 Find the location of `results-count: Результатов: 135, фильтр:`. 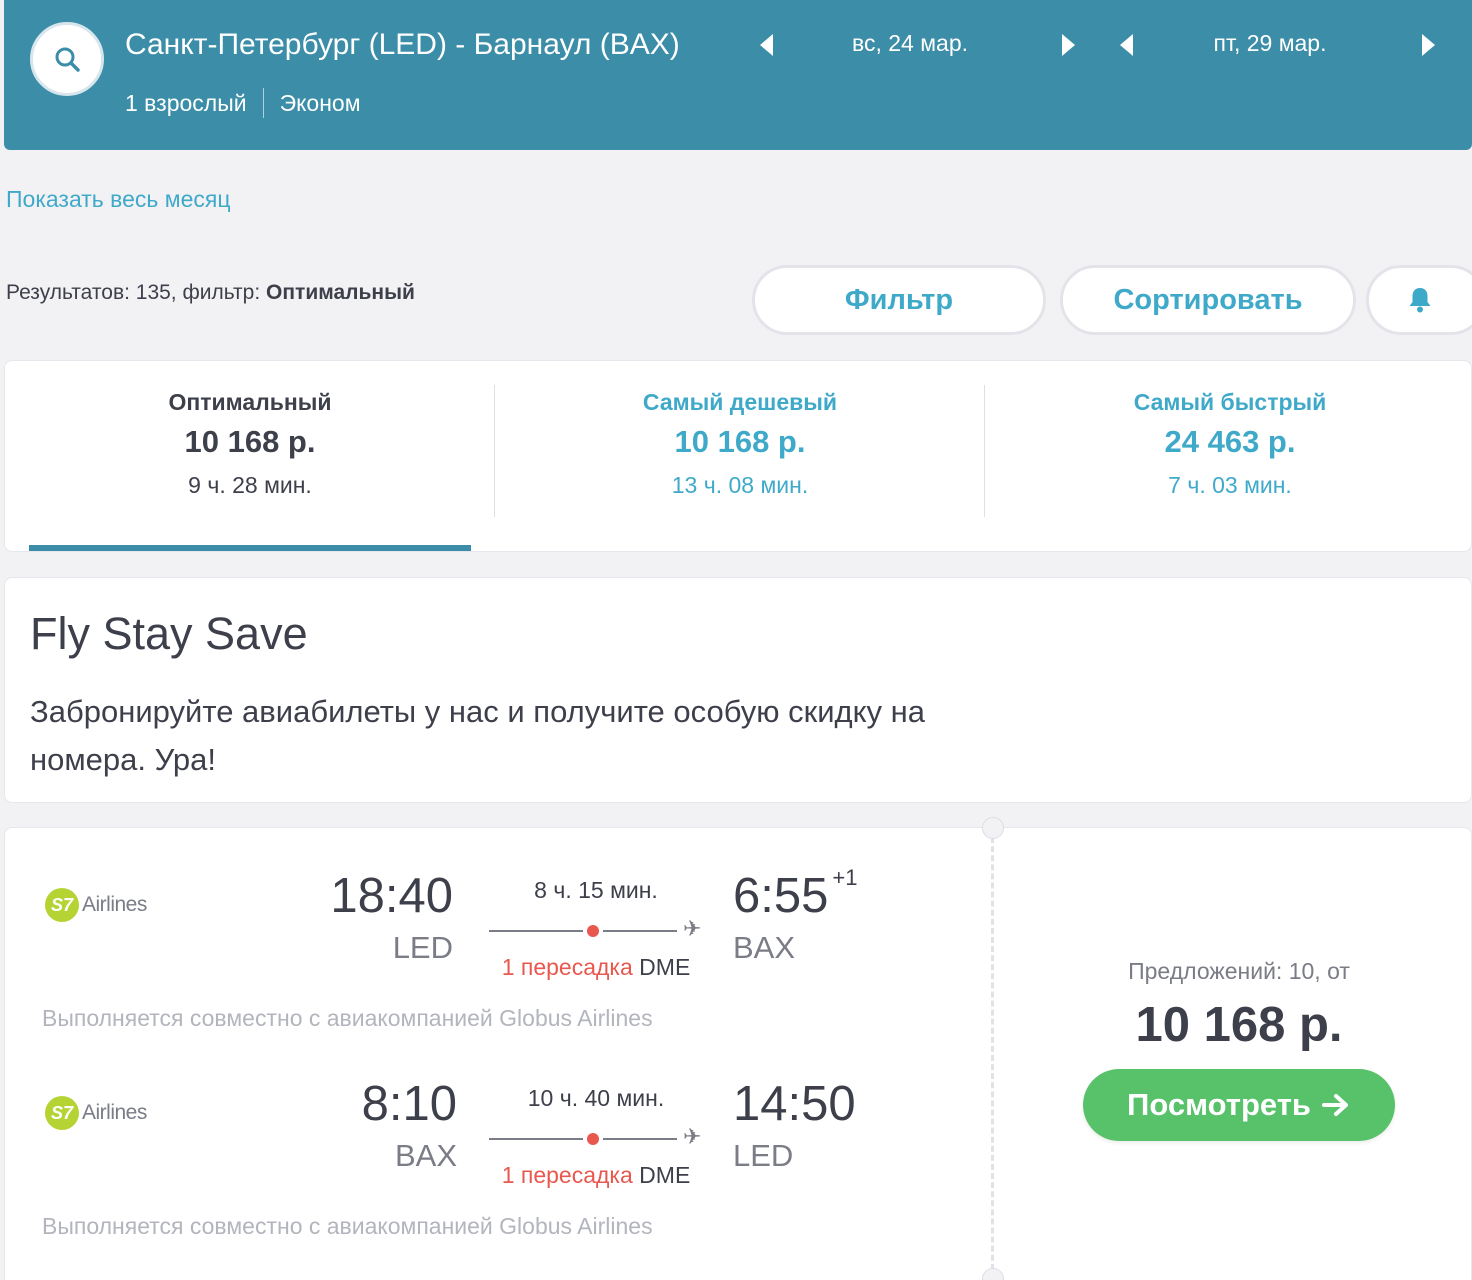

results-count: Результатов: 135, фильтр: is located at coordinates (136, 292).